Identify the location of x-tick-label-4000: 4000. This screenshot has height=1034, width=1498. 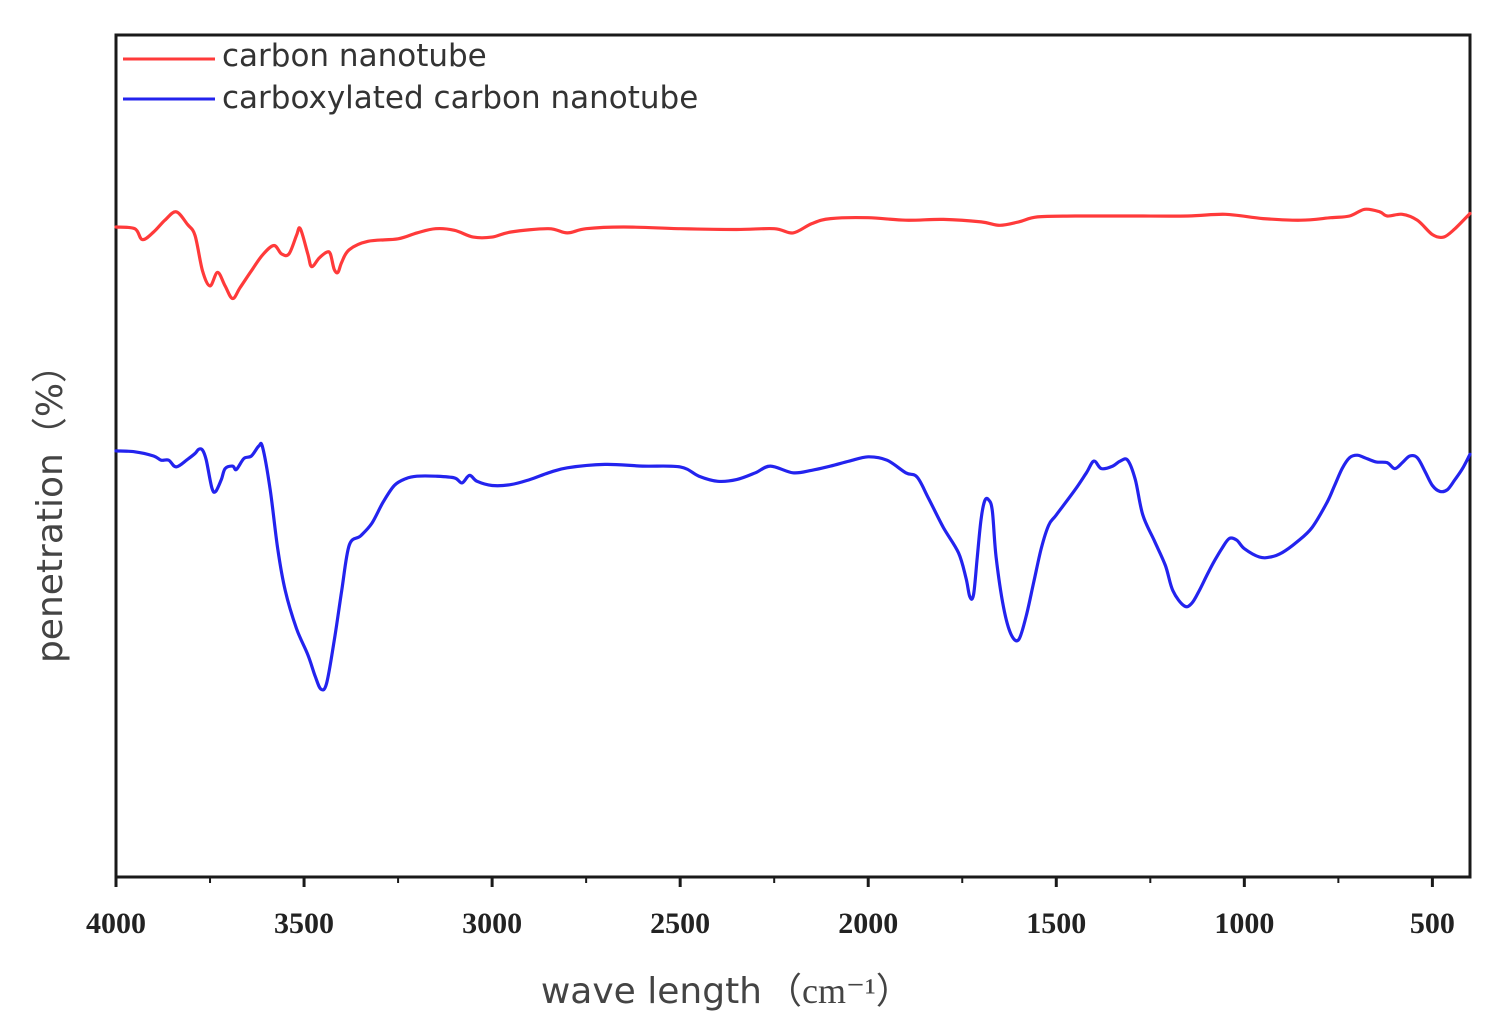
(116, 923).